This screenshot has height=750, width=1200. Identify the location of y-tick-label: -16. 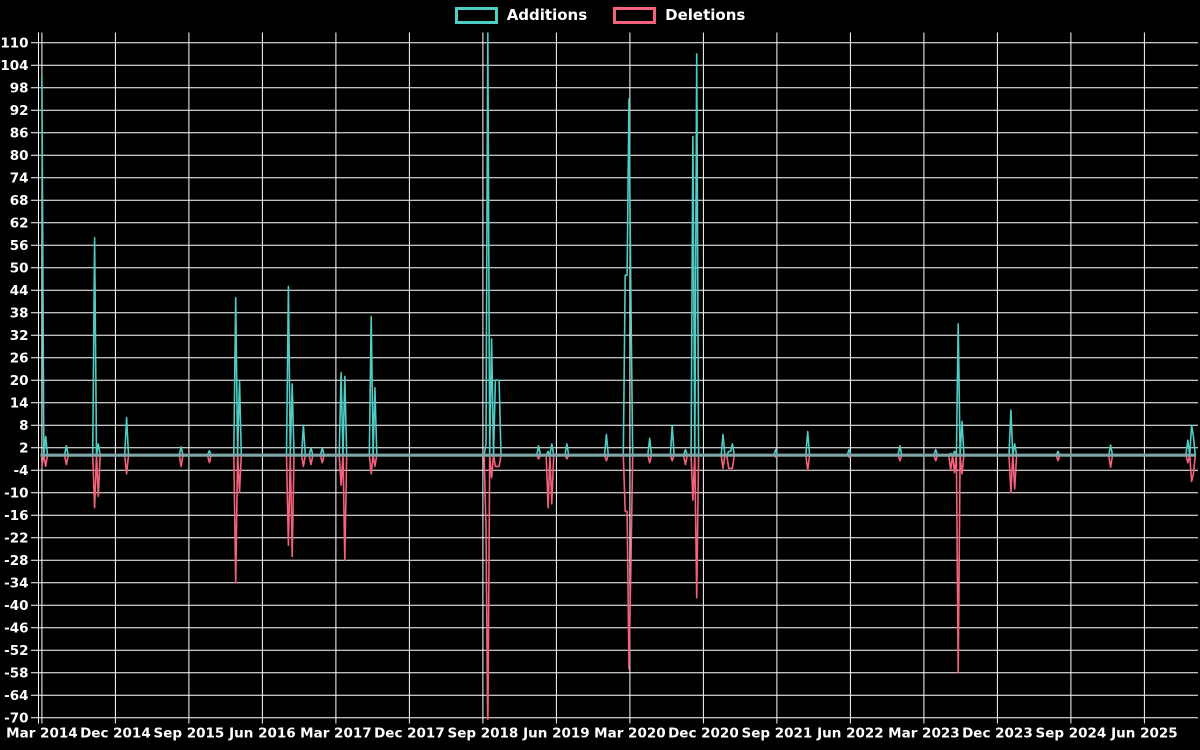
(16, 516).